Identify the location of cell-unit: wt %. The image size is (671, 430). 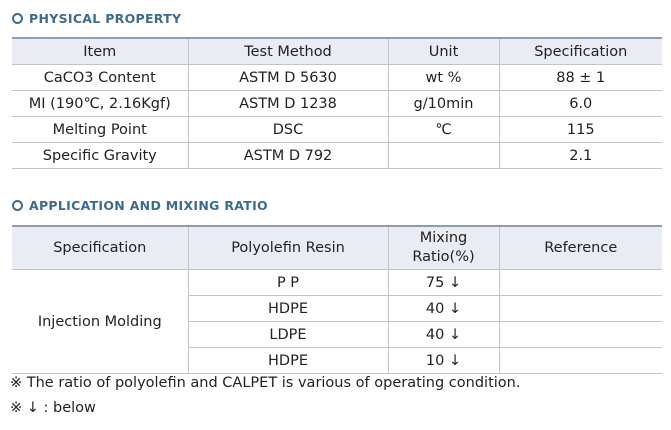
(443, 77).